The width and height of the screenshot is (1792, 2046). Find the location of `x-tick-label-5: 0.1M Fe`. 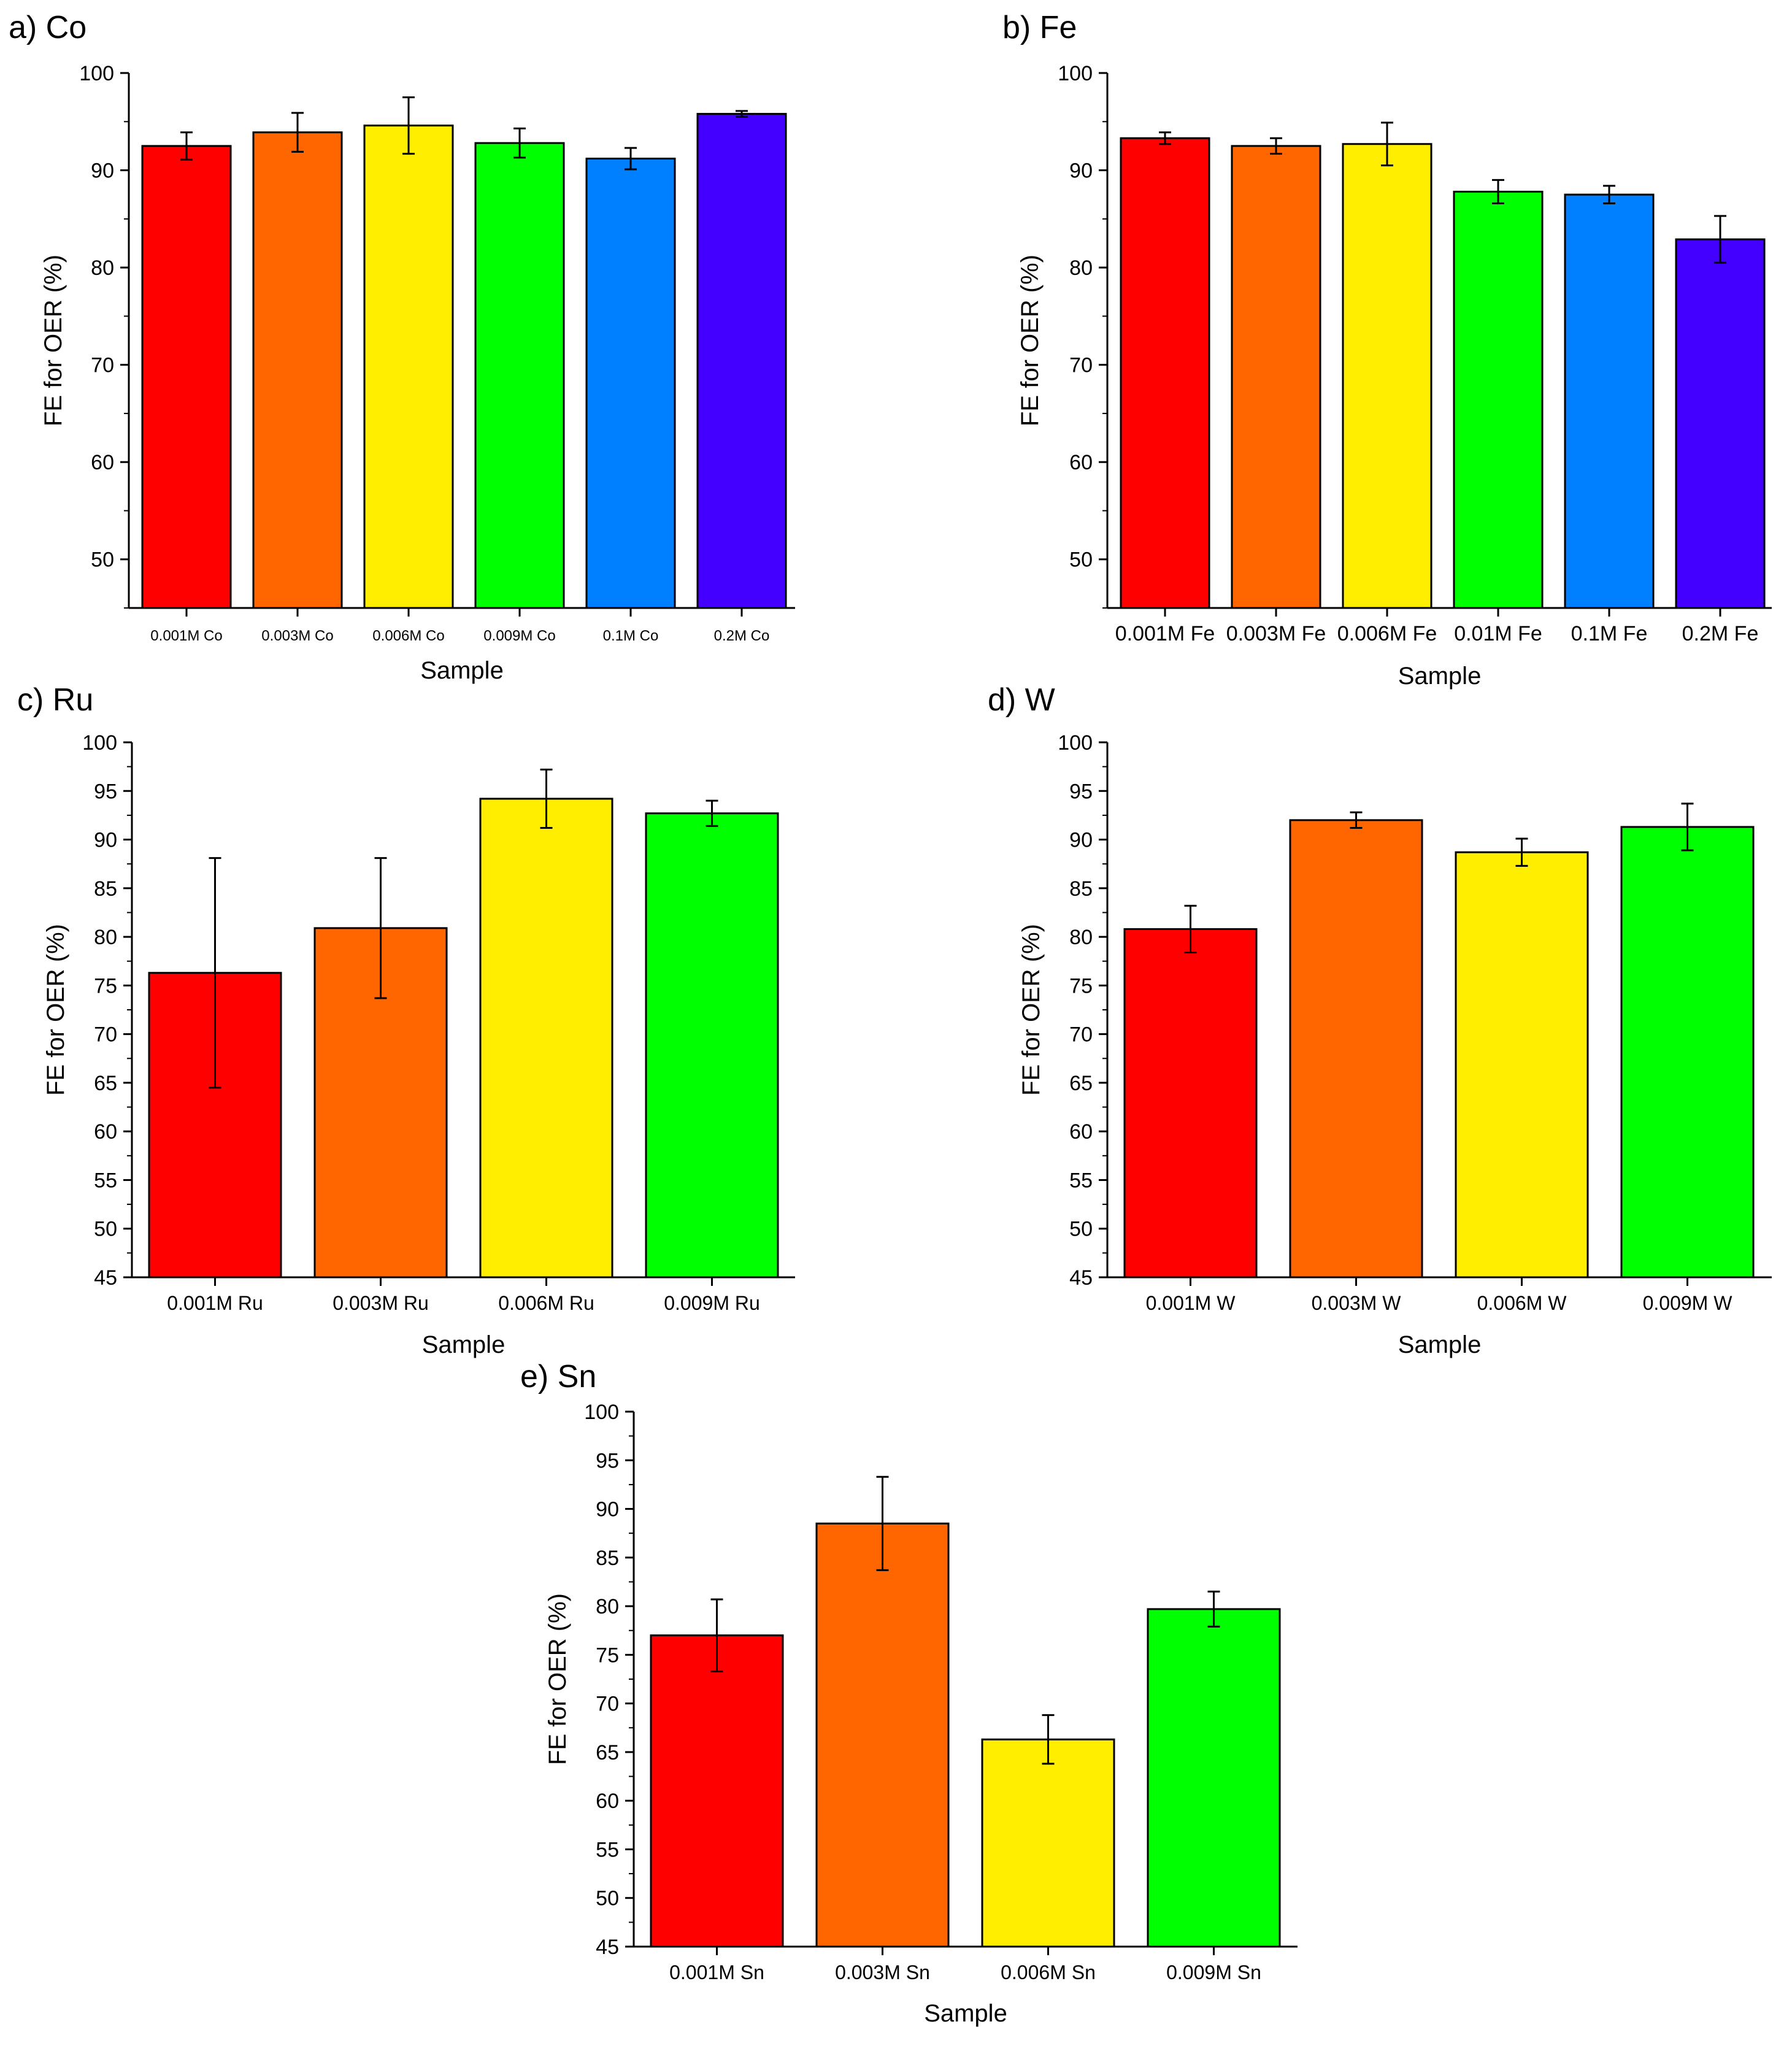

x-tick-label-5: 0.1M Fe is located at coordinates (1610, 634).